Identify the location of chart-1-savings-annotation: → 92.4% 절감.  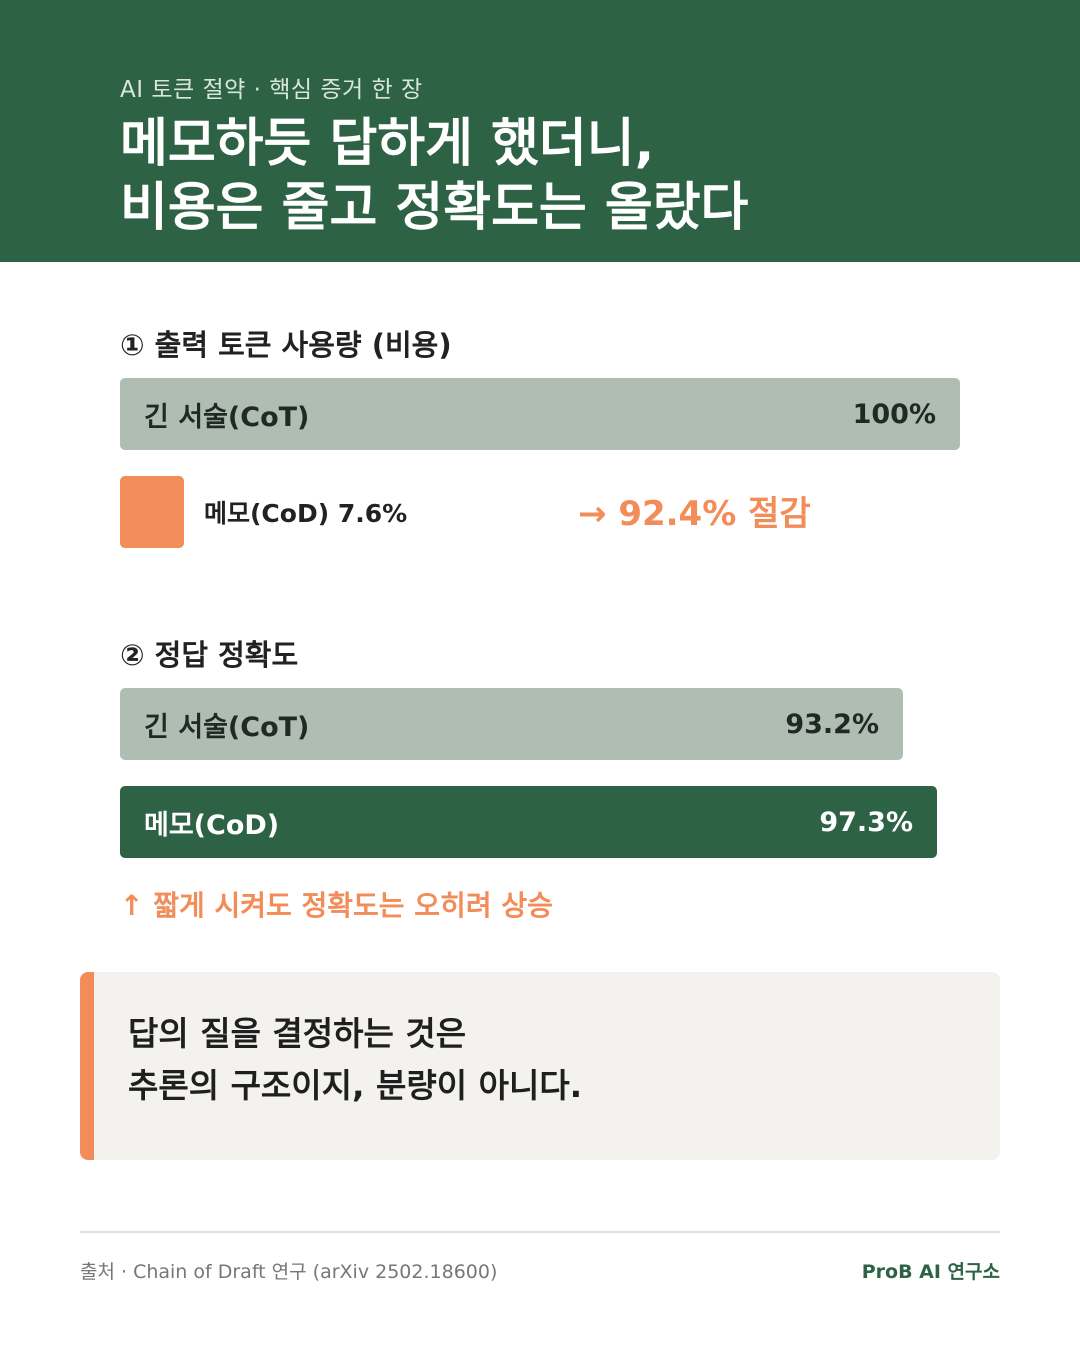
(694, 514).